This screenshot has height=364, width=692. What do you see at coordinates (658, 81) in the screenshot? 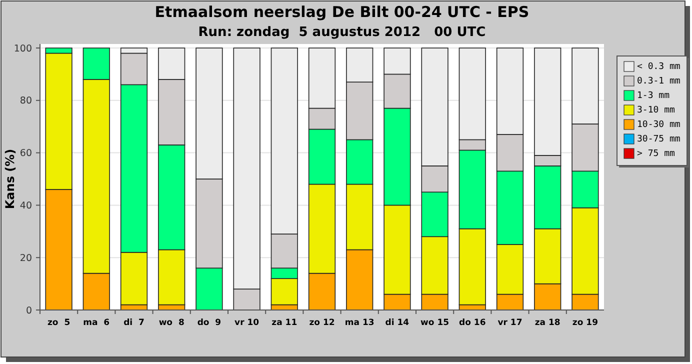
I see `legend-label: 0.3-1 mm` at bounding box center [658, 81].